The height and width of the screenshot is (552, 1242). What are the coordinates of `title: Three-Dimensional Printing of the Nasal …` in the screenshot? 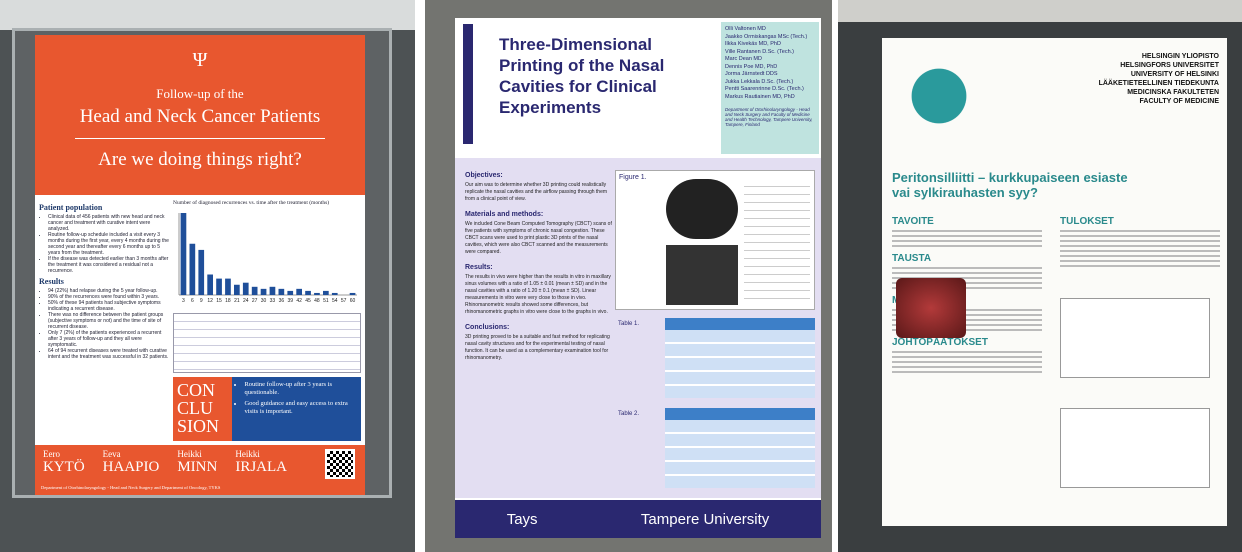 It's located at (582, 76).